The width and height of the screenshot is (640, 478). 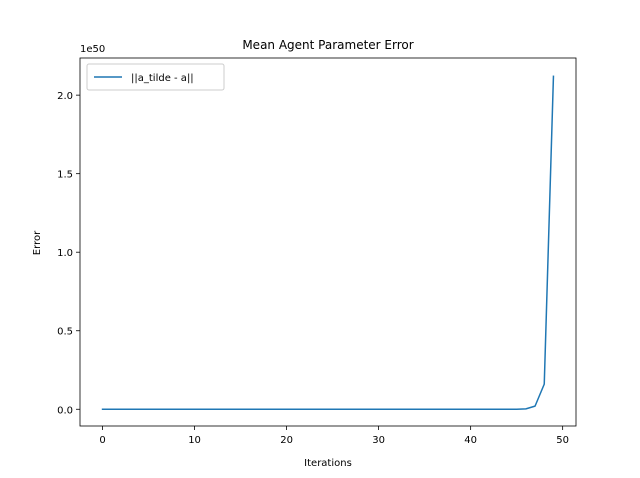 What do you see at coordinates (328, 463) in the screenshot?
I see `x-axis-title: Iterations` at bounding box center [328, 463].